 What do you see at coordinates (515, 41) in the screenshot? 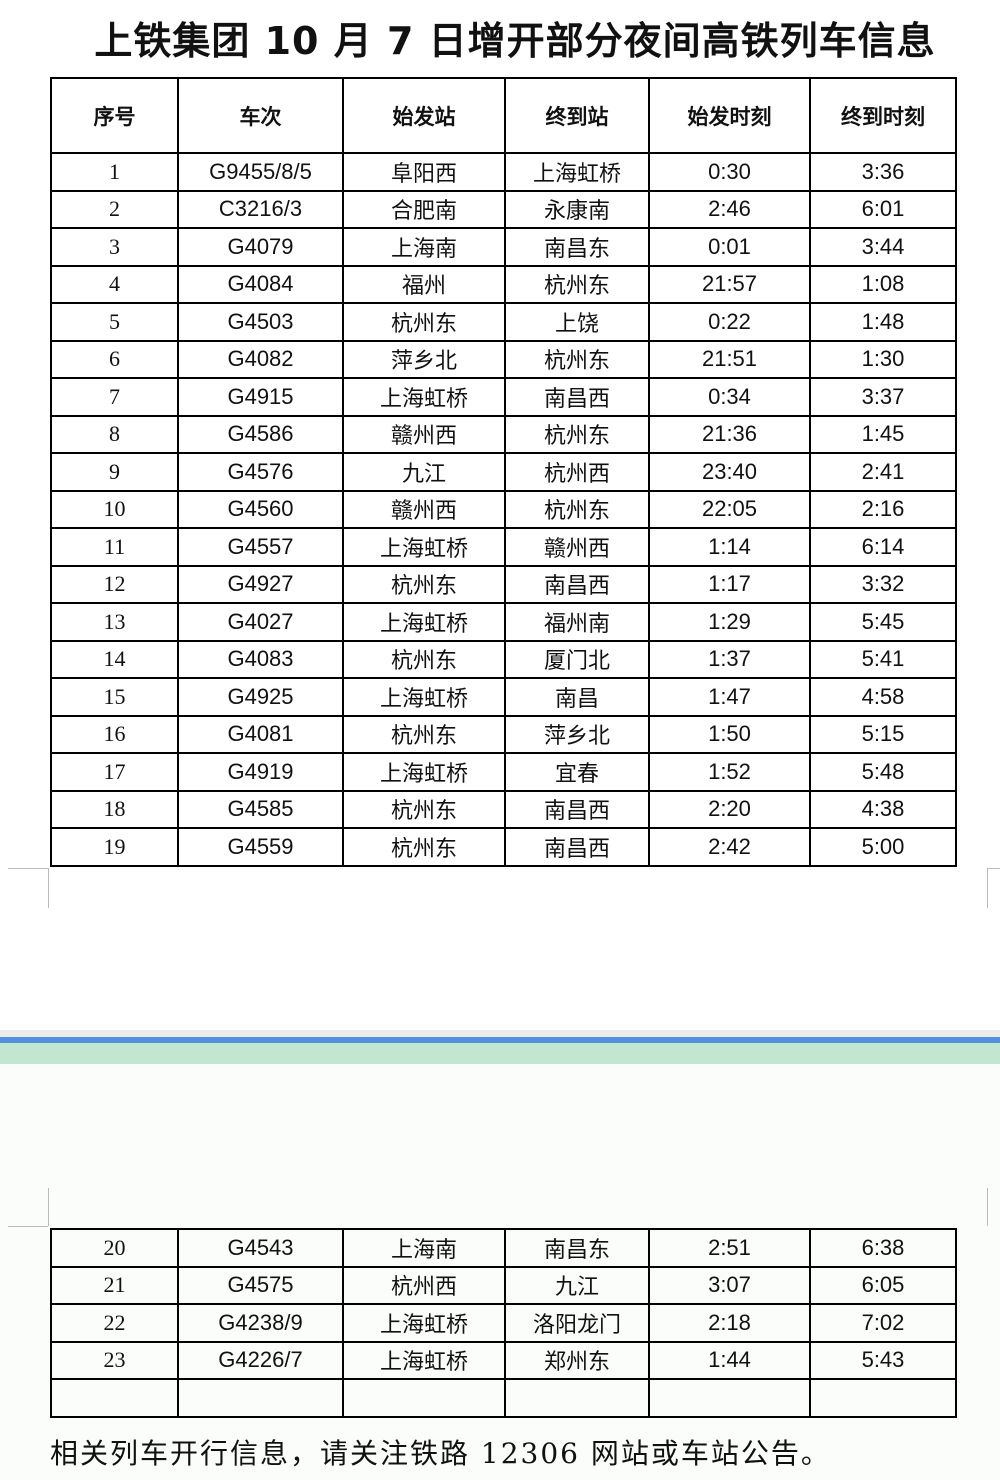
I see `document-title: 上铁集团 10 月 7 日增开部分夜间高铁列车信息` at bounding box center [515, 41].